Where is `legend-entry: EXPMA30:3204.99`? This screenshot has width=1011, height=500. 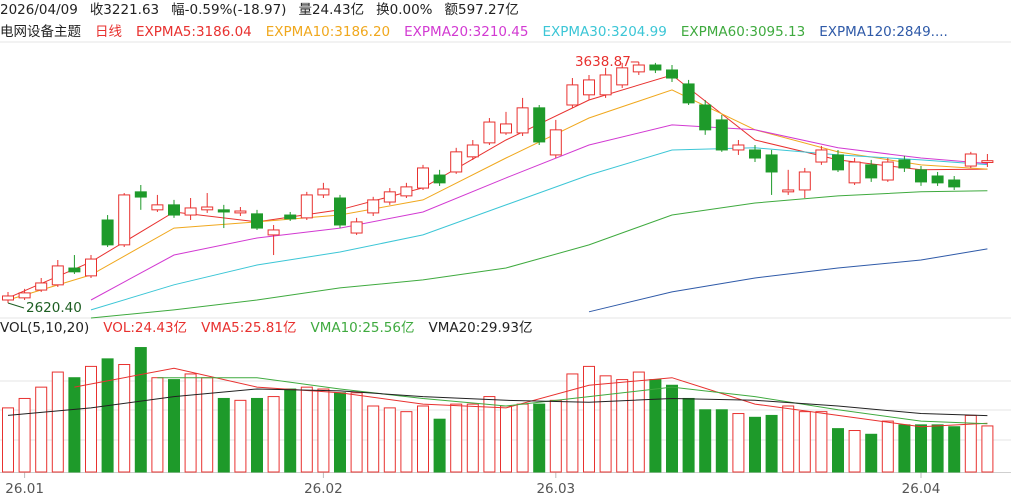 legend-entry: EXPMA30:3204.99 is located at coordinates (604, 32).